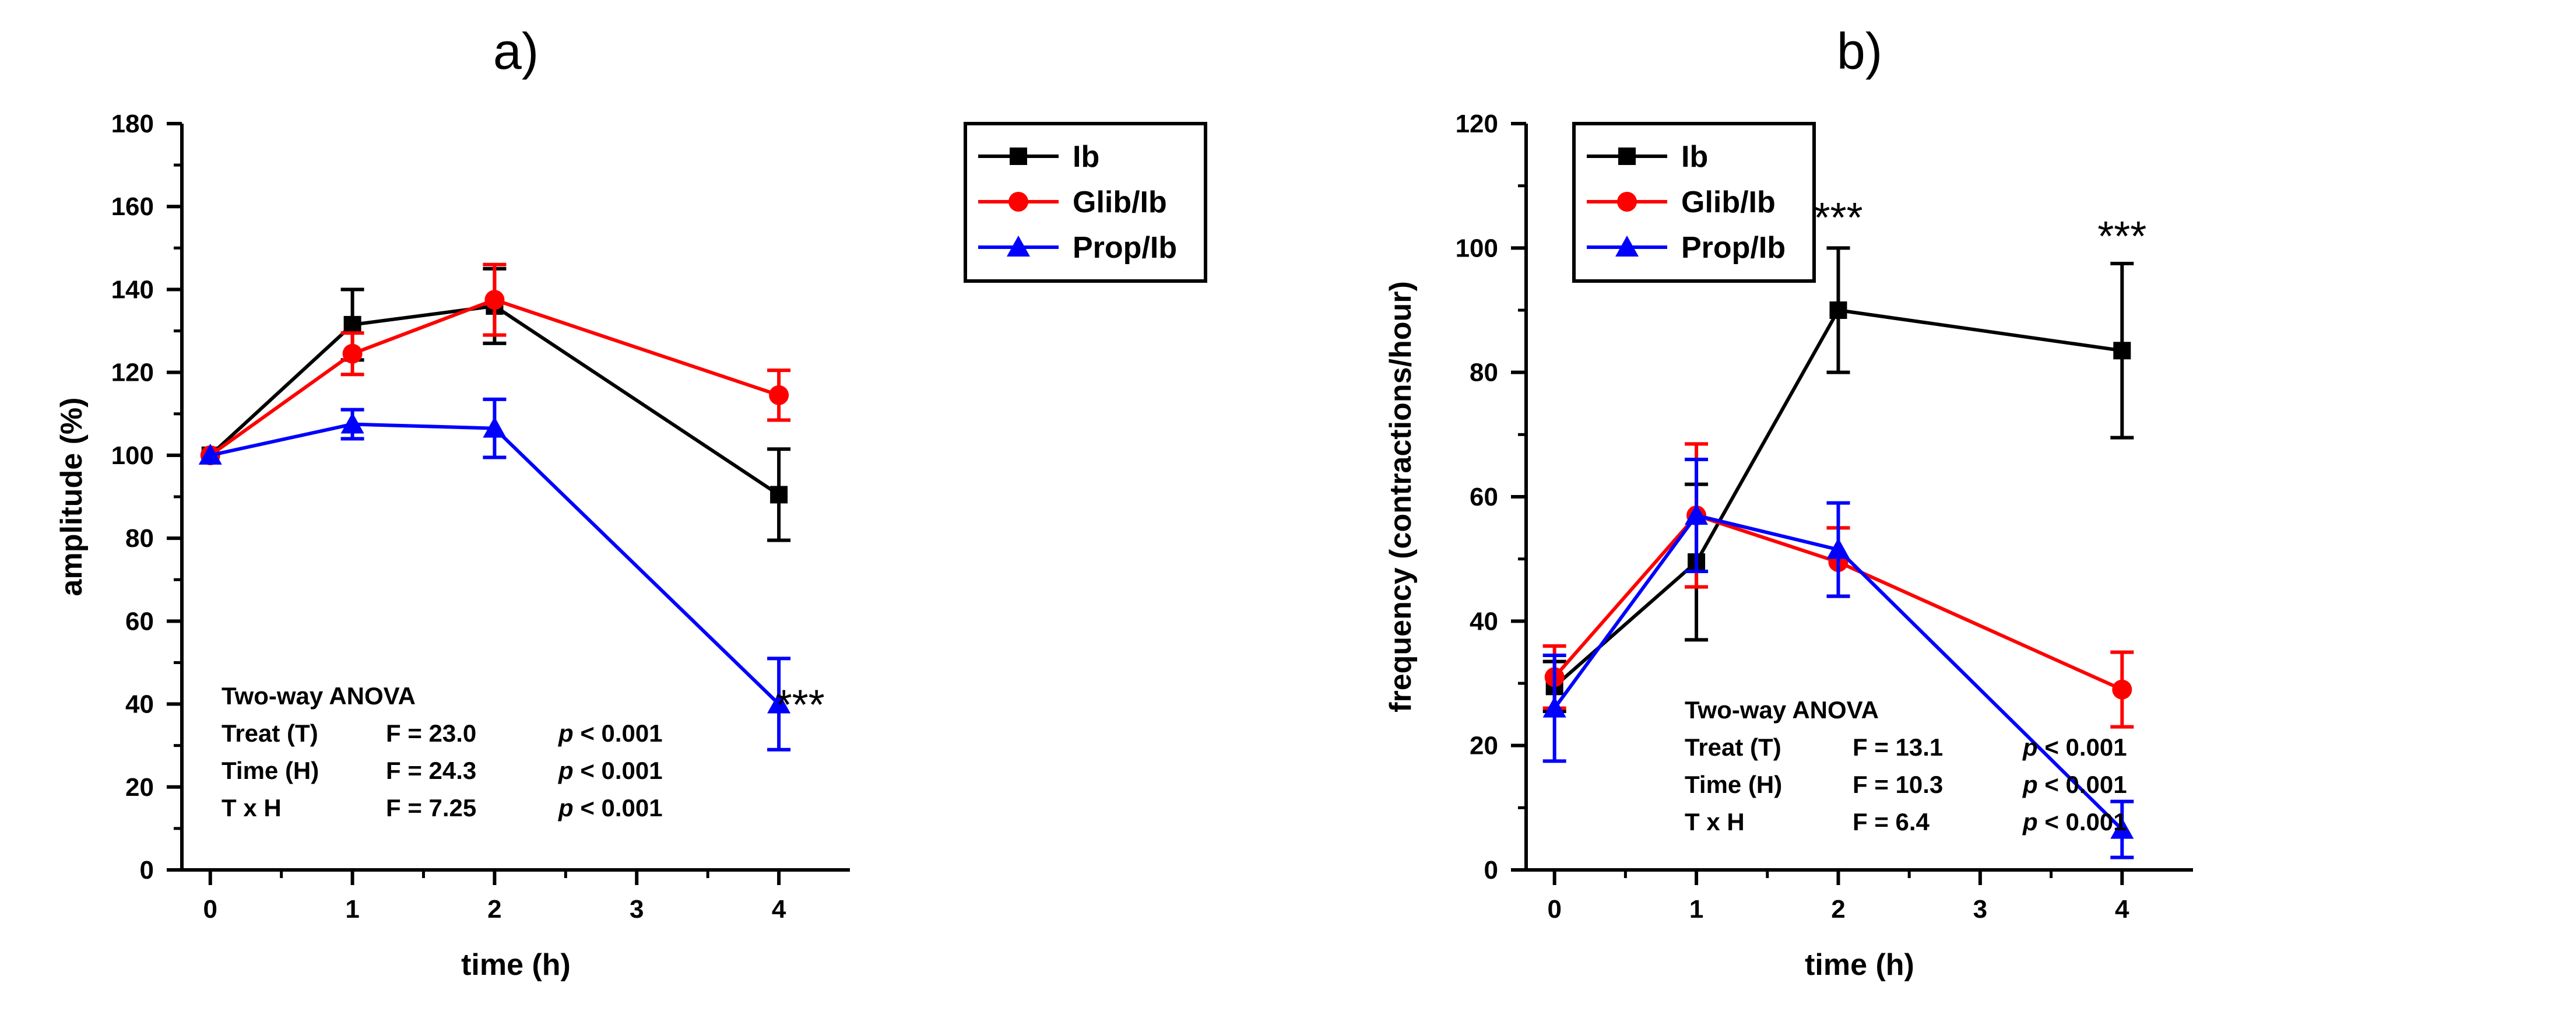  What do you see at coordinates (1898, 747) in the screenshot?
I see `anova-f-value: F = 13.1` at bounding box center [1898, 747].